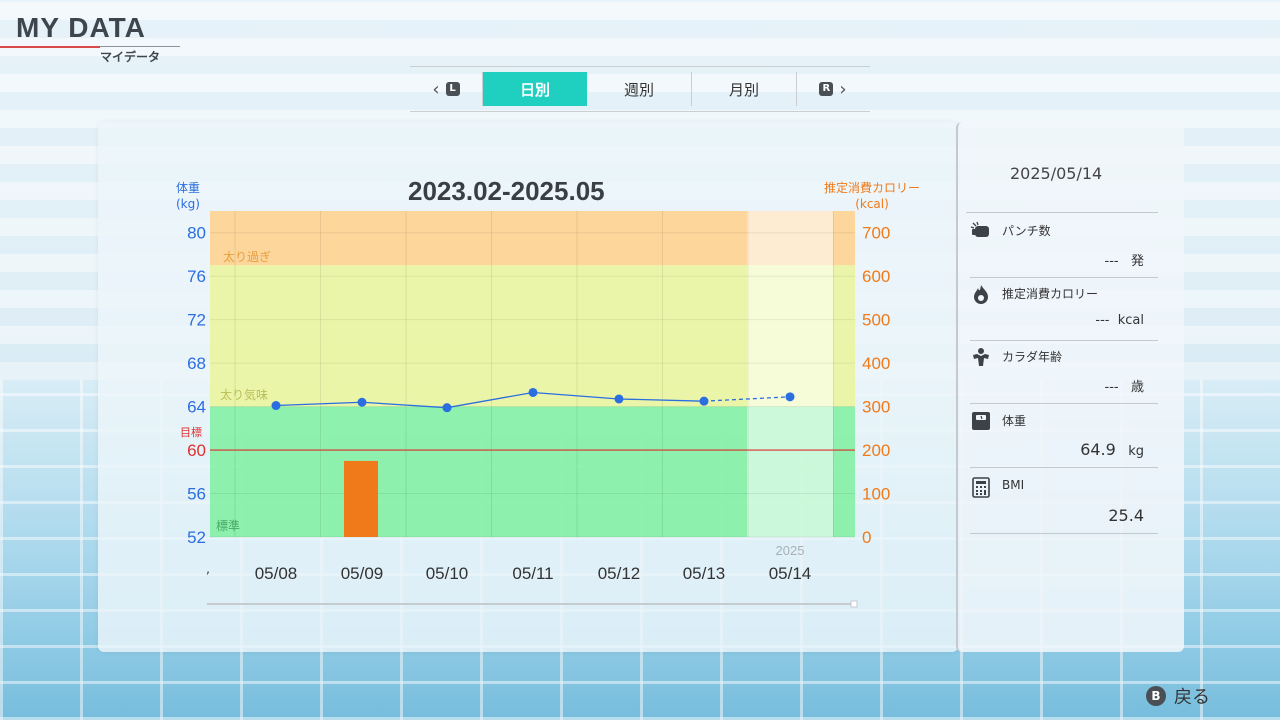 This screenshot has width=1280, height=720. I want to click on right-axis-label: 推定消費カロリー (kcal), so click(872, 196).